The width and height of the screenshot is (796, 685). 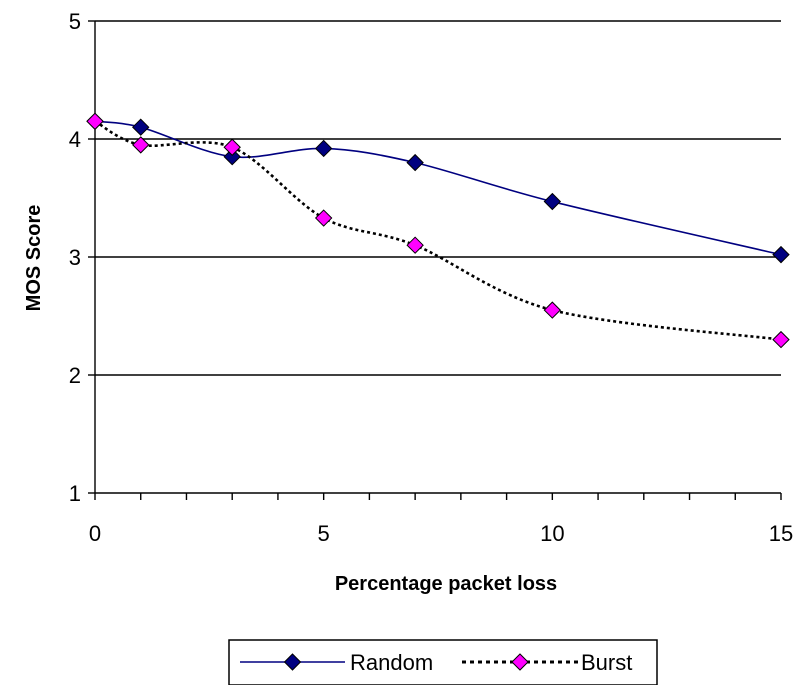 I want to click on y-tick-label: 2, so click(x=75, y=375).